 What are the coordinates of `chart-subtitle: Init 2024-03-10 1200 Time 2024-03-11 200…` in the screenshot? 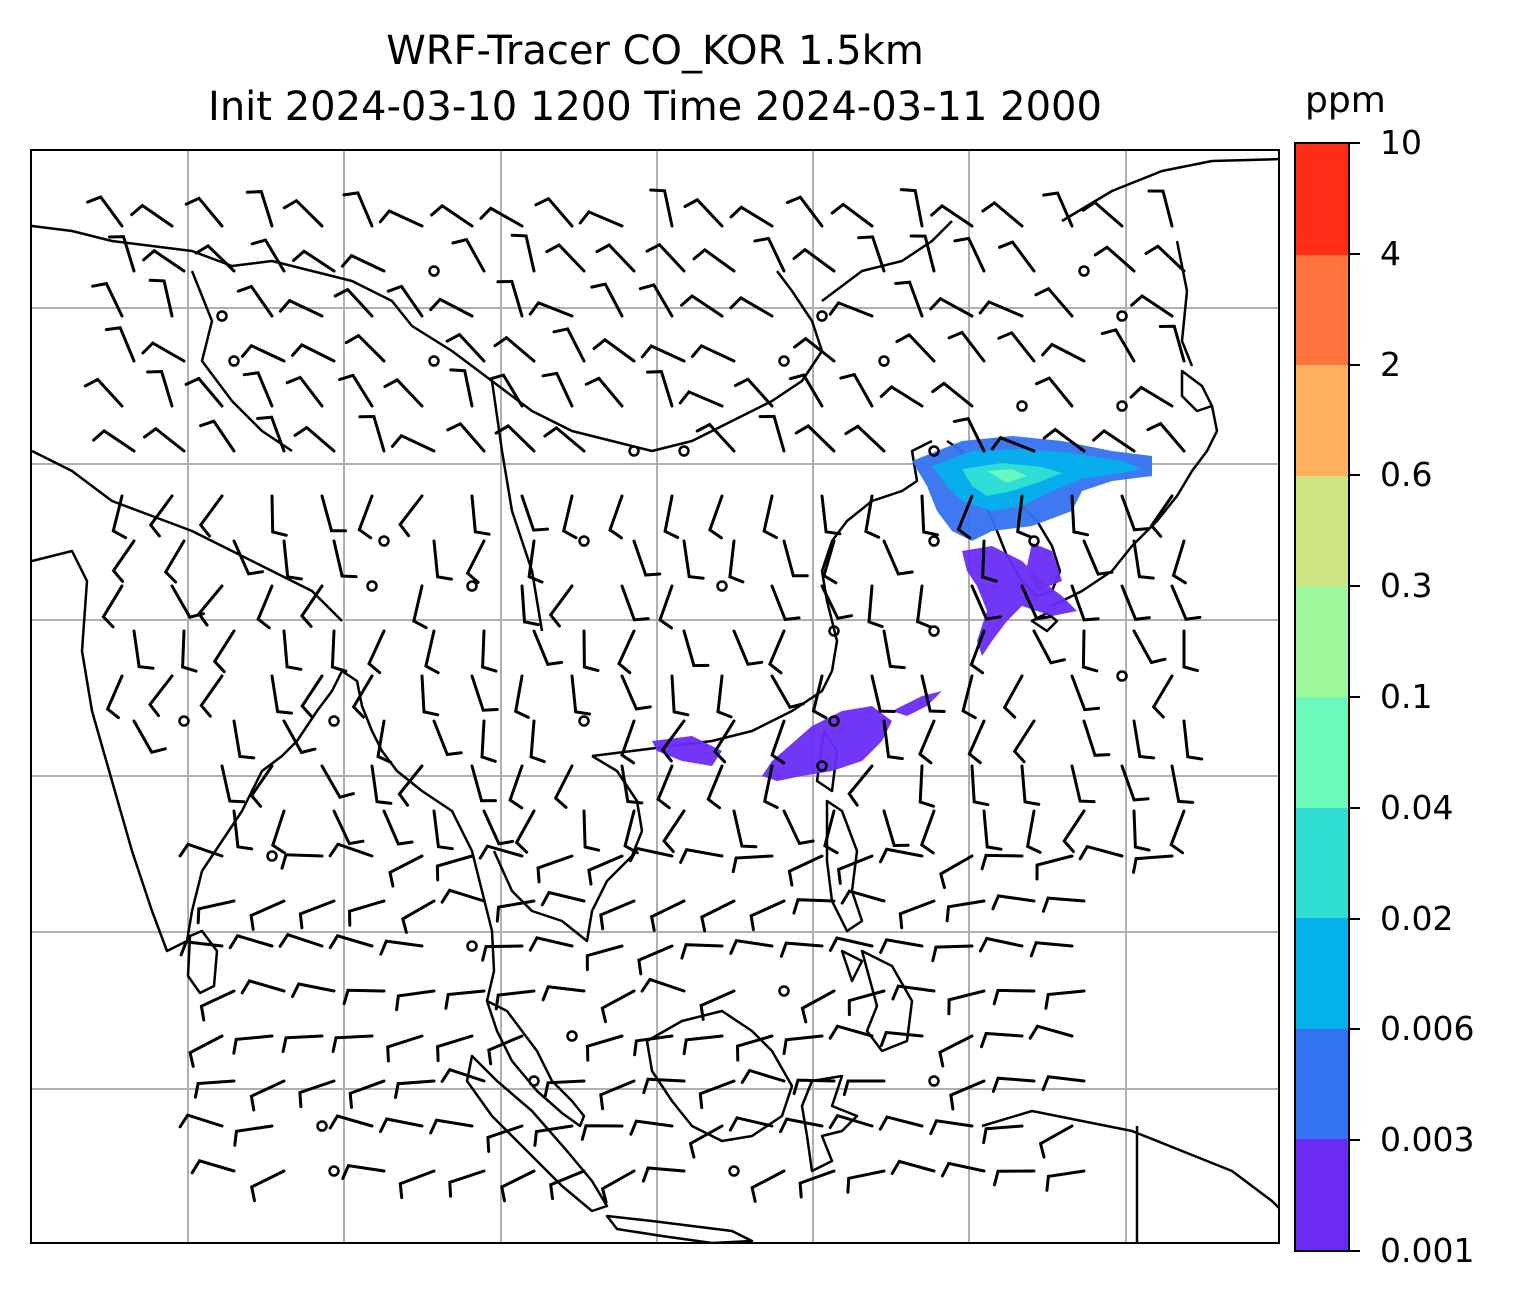 It's located at (655, 107).